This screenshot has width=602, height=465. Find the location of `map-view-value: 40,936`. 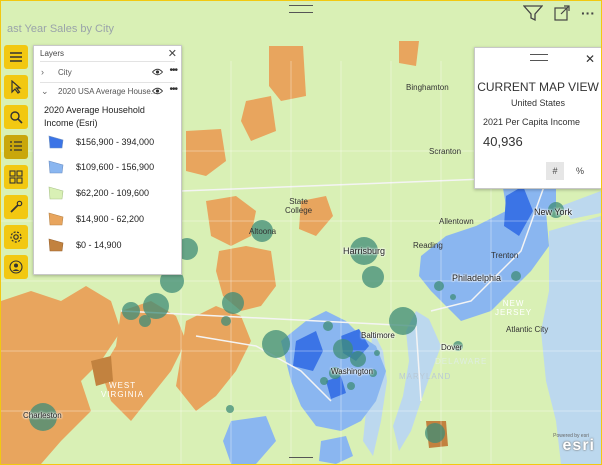

map-view-value: 40,936 is located at coordinates (503, 141).